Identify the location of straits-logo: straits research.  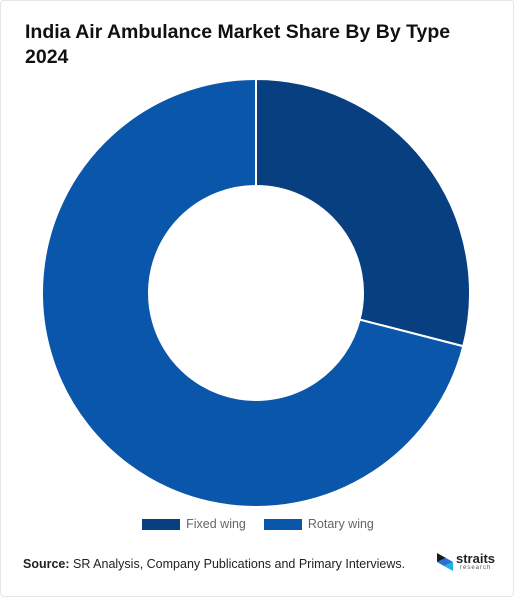
(466, 561).